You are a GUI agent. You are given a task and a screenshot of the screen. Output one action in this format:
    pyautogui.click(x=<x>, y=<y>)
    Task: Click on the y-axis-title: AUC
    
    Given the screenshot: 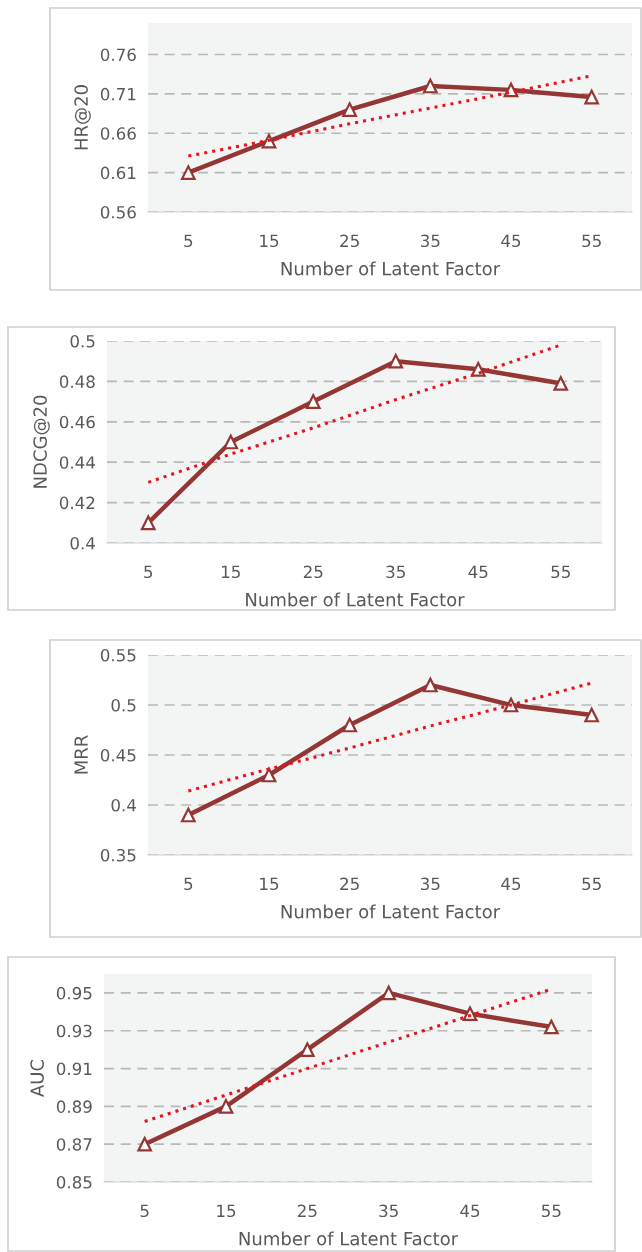 What is the action you would take?
    pyautogui.click(x=37, y=1078)
    